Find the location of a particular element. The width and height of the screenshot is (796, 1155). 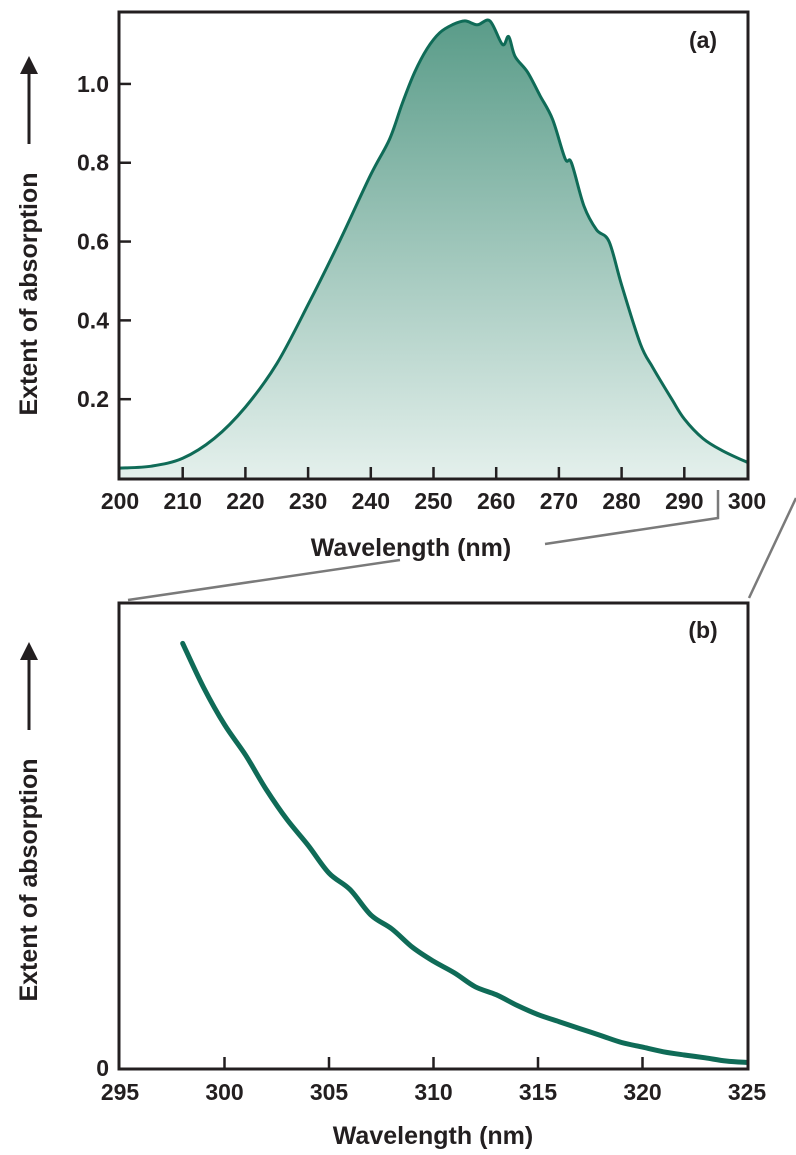

panel-b-ticks: 295 300 305 310 315 320 325 0 is located at coordinates (431, 1080).